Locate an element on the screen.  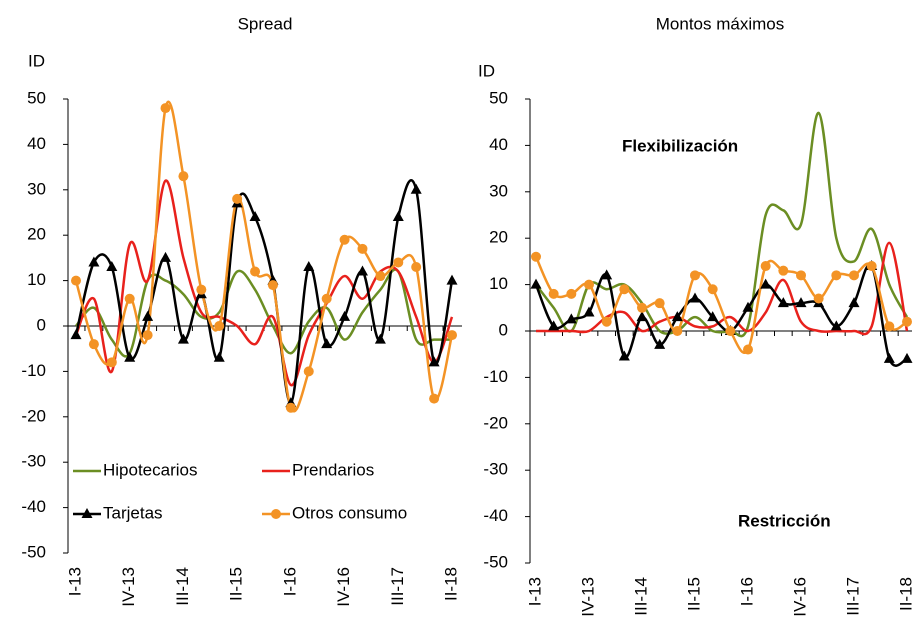
legend-label: Hipotecarios is located at coordinates (150, 469).